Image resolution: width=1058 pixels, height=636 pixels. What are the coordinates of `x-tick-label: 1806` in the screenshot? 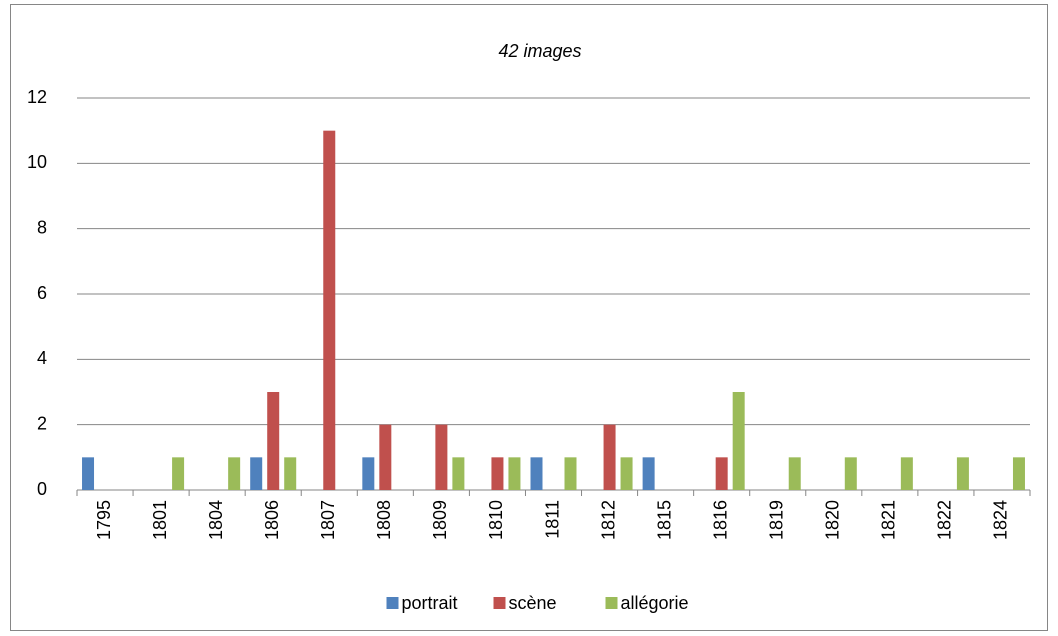 It's located at (272, 520).